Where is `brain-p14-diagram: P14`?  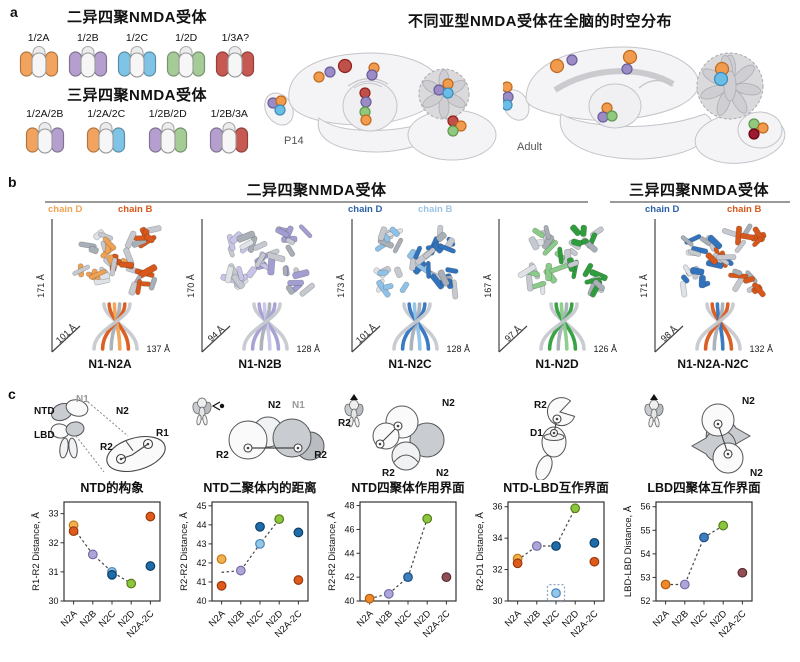 brain-p14-diagram: P14 is located at coordinates (380, 106).